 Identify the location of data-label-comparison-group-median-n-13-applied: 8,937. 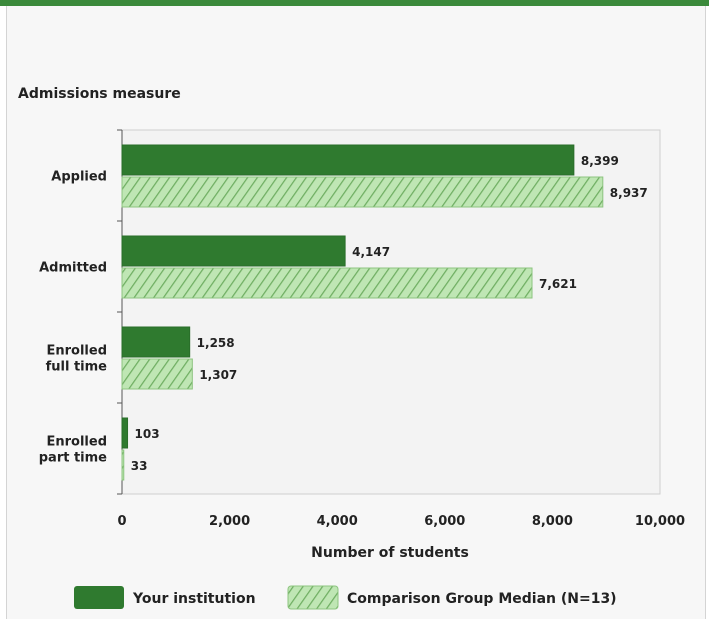
(629, 193).